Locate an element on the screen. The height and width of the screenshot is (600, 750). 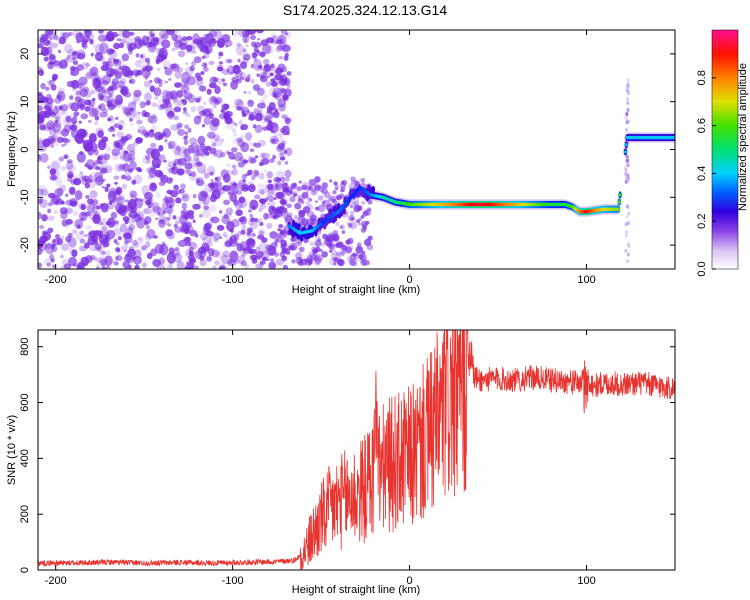
colorbar-ticks: 0.0 0.2 0.4 0.6 0.8 is located at coordinates (706, 173).